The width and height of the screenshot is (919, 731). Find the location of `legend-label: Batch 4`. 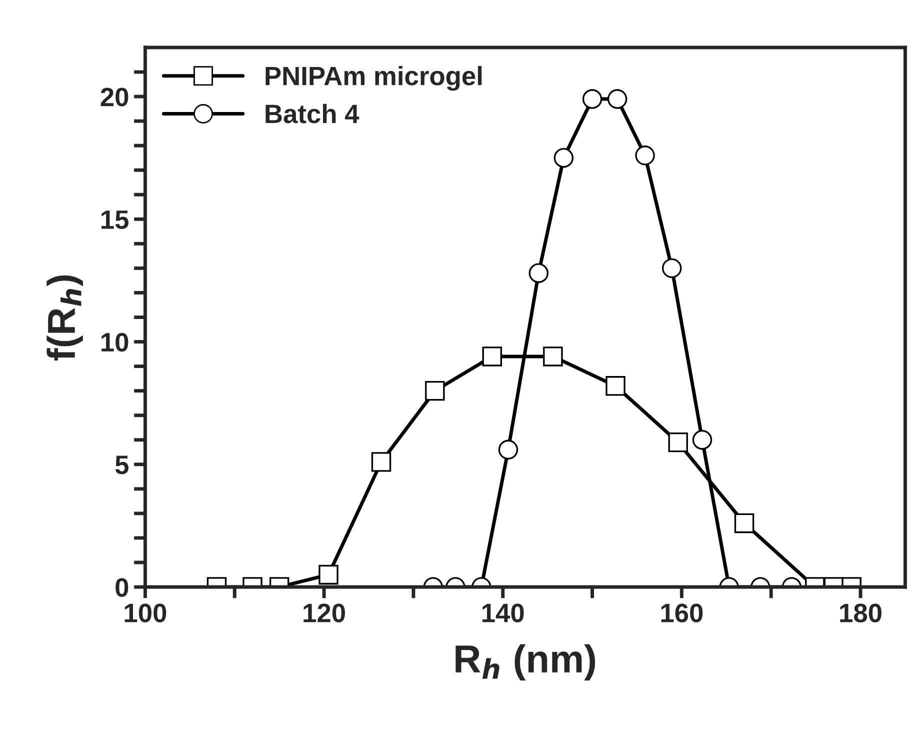

legend-label: Batch 4 is located at coordinates (313, 114).